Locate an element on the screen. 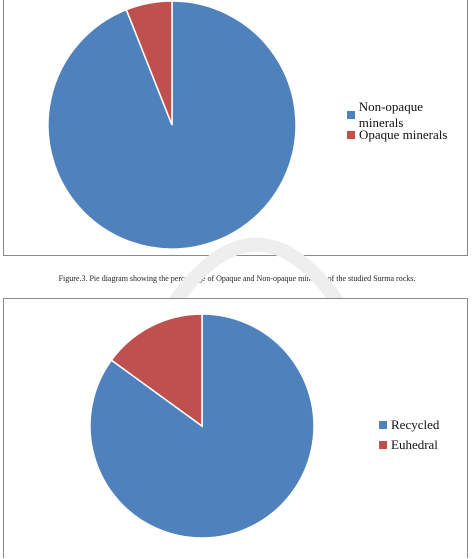 Image resolution: width=474 pixels, height=559 pixels. legend-swatch-recycled is located at coordinates (383, 425).